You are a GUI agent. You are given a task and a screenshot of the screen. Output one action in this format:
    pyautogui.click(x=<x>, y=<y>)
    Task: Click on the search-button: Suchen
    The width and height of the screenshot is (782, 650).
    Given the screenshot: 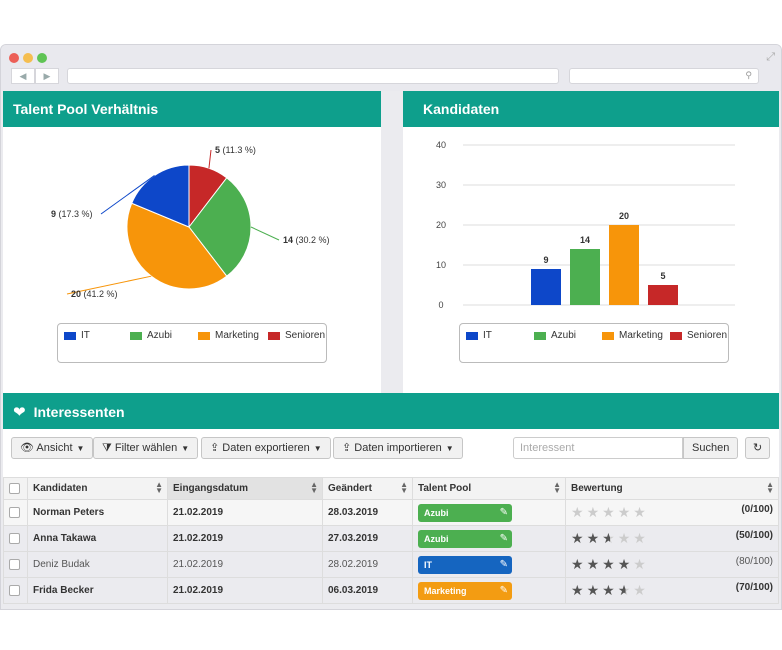 What is the action you would take?
    pyautogui.click(x=711, y=448)
    